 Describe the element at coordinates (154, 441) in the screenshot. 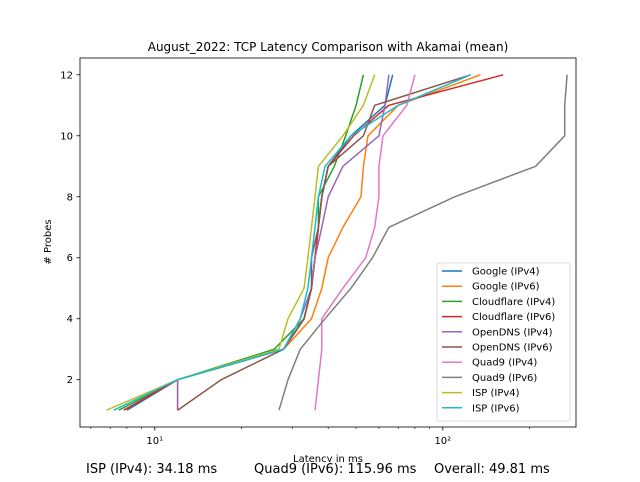

I see `x-tick-label: 10¹` at that location.